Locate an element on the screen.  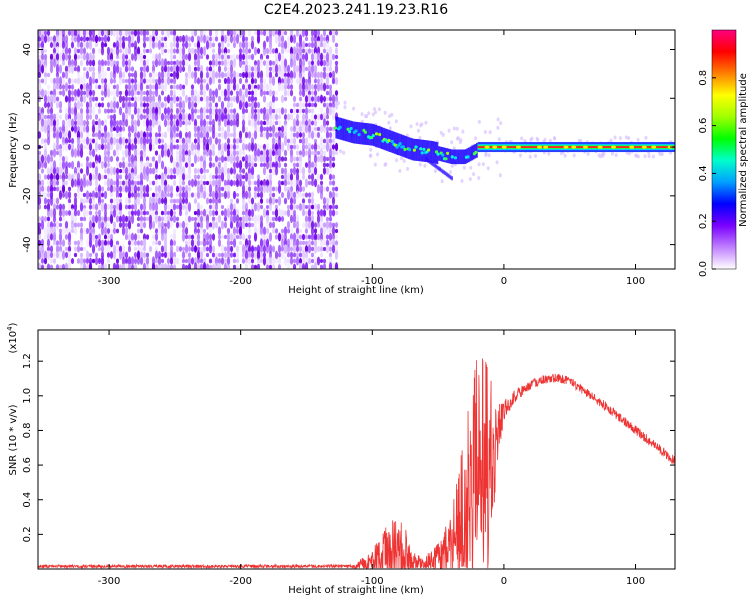
x-tick-label: -200 is located at coordinates (240, 581).